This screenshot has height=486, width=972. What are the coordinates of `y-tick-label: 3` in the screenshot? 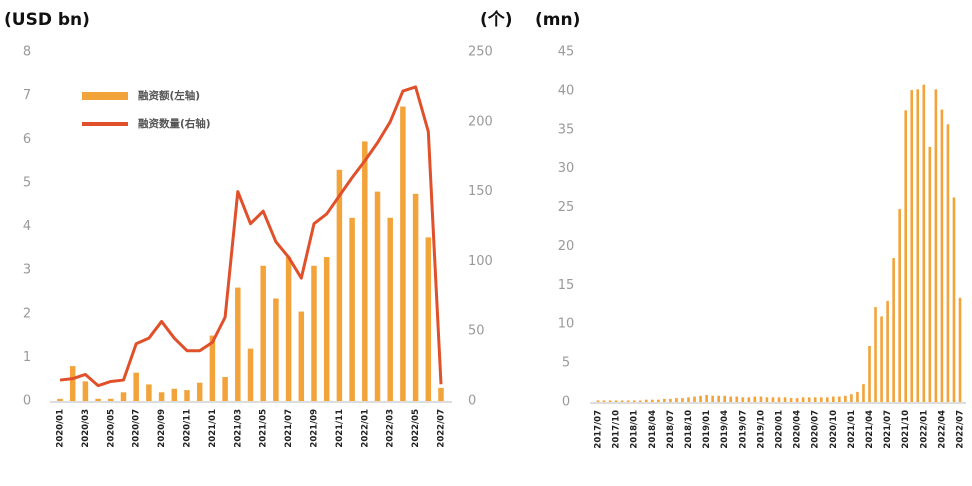 It's located at (27, 270).